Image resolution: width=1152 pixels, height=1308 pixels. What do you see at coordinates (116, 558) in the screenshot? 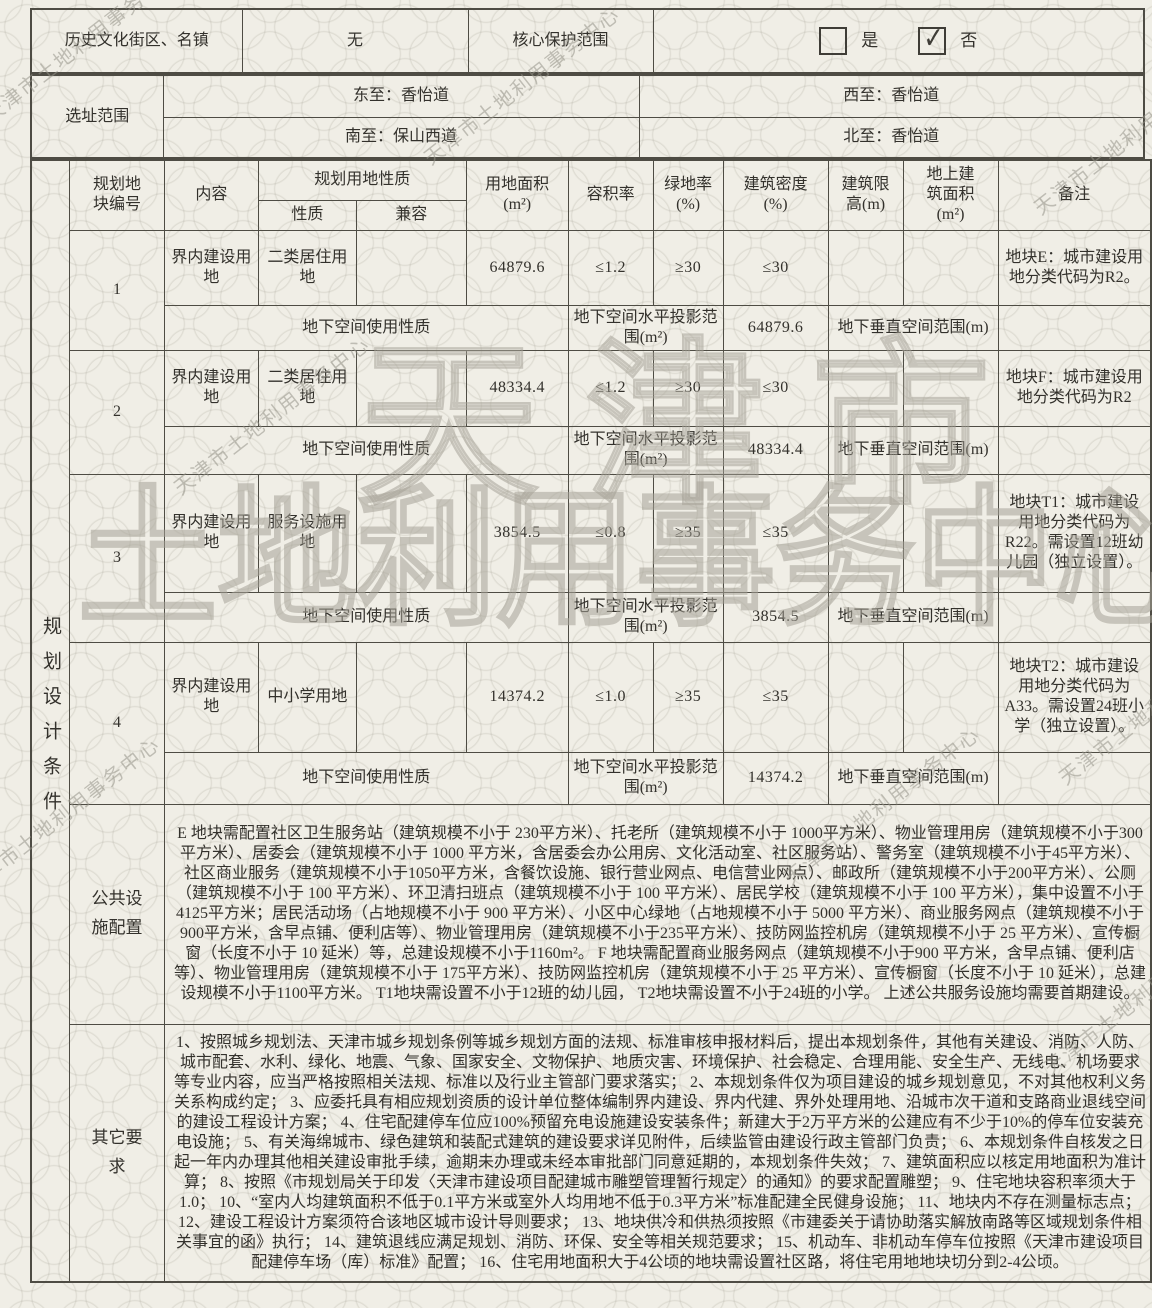
I see `block-no: 3` at bounding box center [116, 558].